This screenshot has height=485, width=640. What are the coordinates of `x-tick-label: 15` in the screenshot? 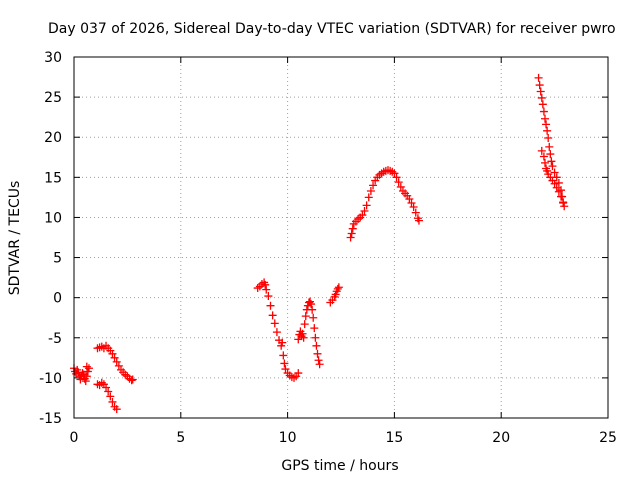 It's located at (394, 438).